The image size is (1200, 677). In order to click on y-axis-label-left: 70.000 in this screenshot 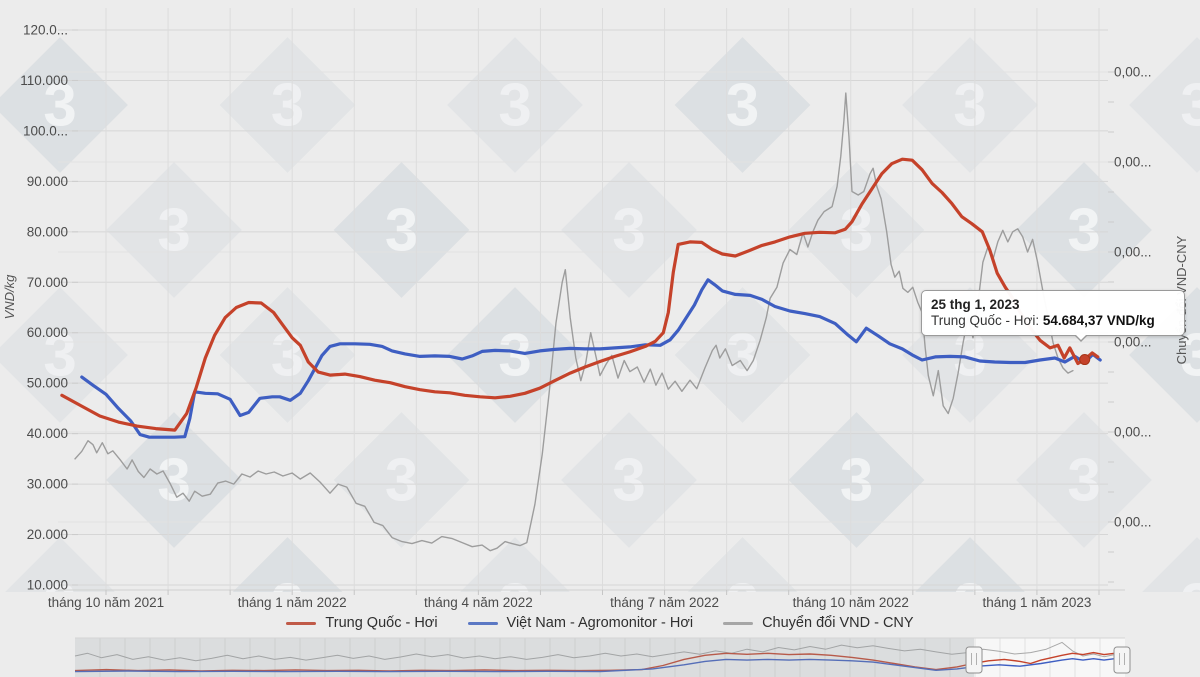, I will do `click(47, 282)`.